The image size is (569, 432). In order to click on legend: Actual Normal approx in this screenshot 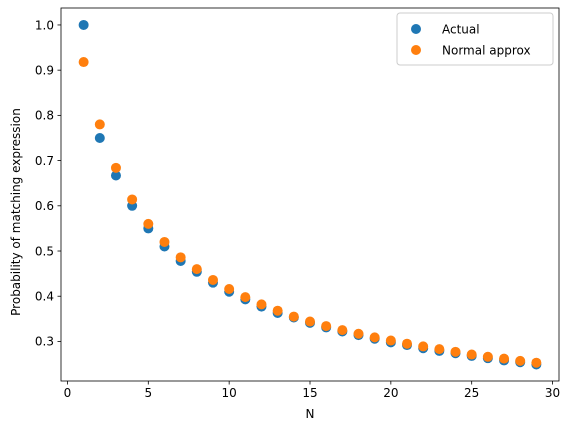, I will do `click(475, 39)`.